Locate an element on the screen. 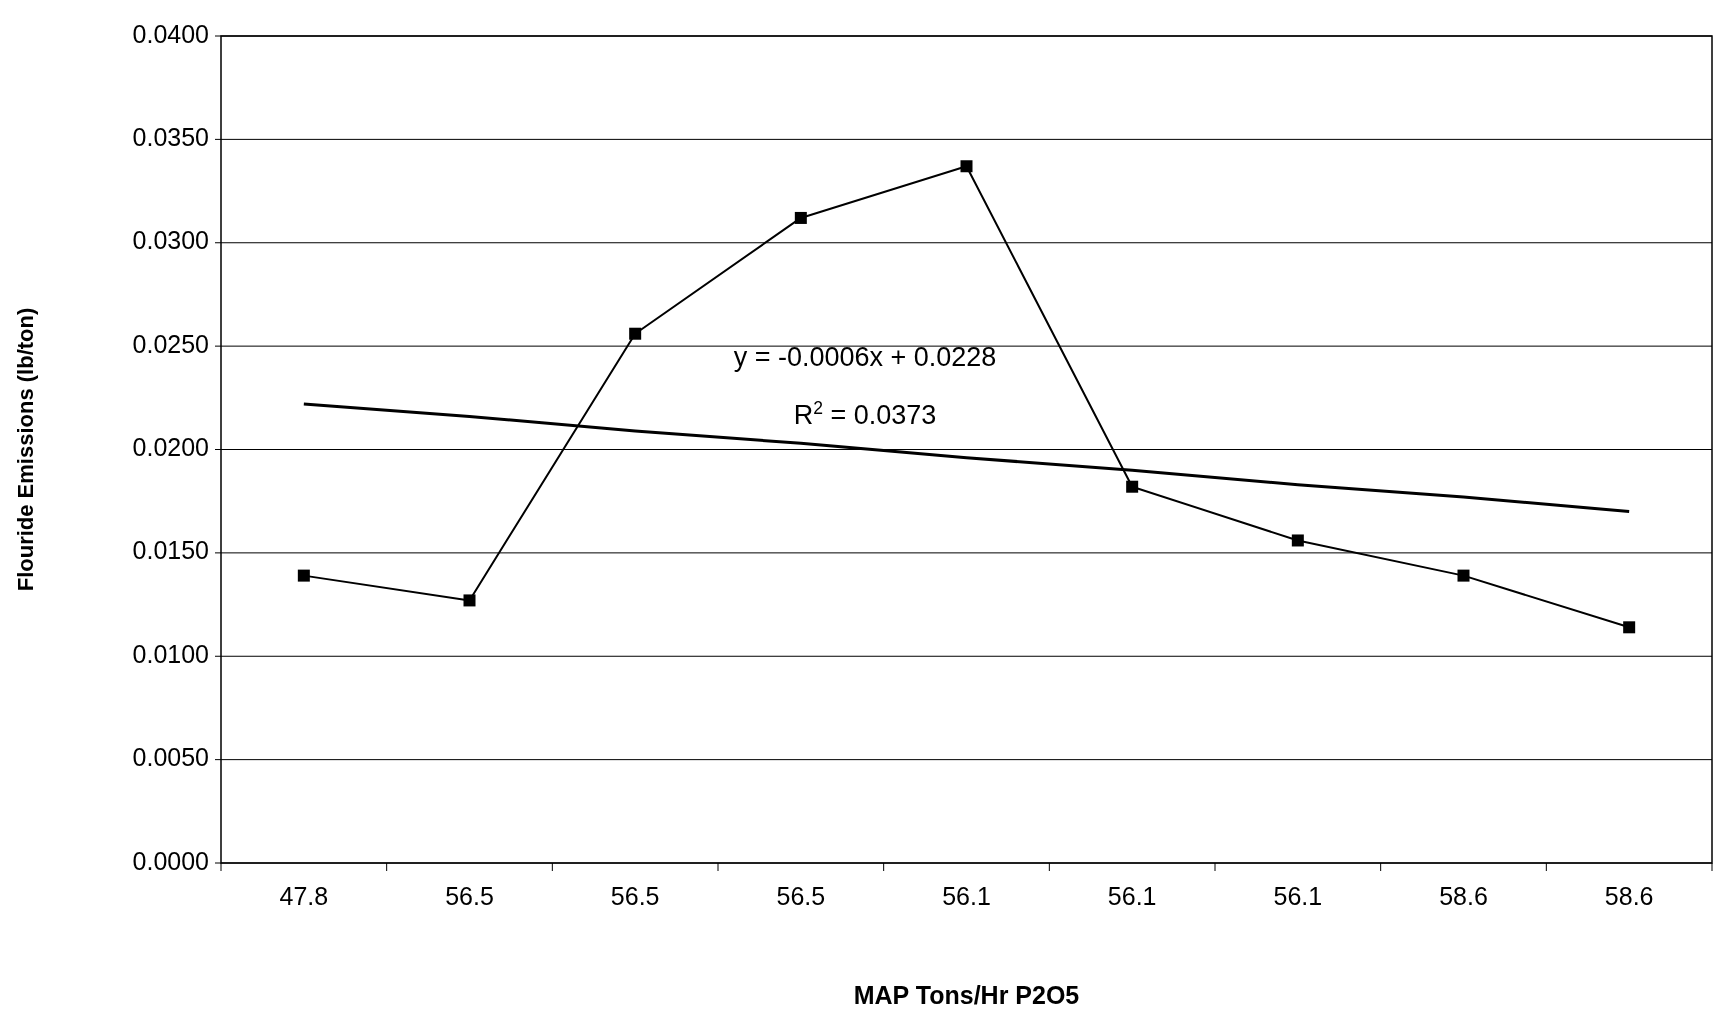  y-tick-label: 0.0000 is located at coordinates (170, 860).